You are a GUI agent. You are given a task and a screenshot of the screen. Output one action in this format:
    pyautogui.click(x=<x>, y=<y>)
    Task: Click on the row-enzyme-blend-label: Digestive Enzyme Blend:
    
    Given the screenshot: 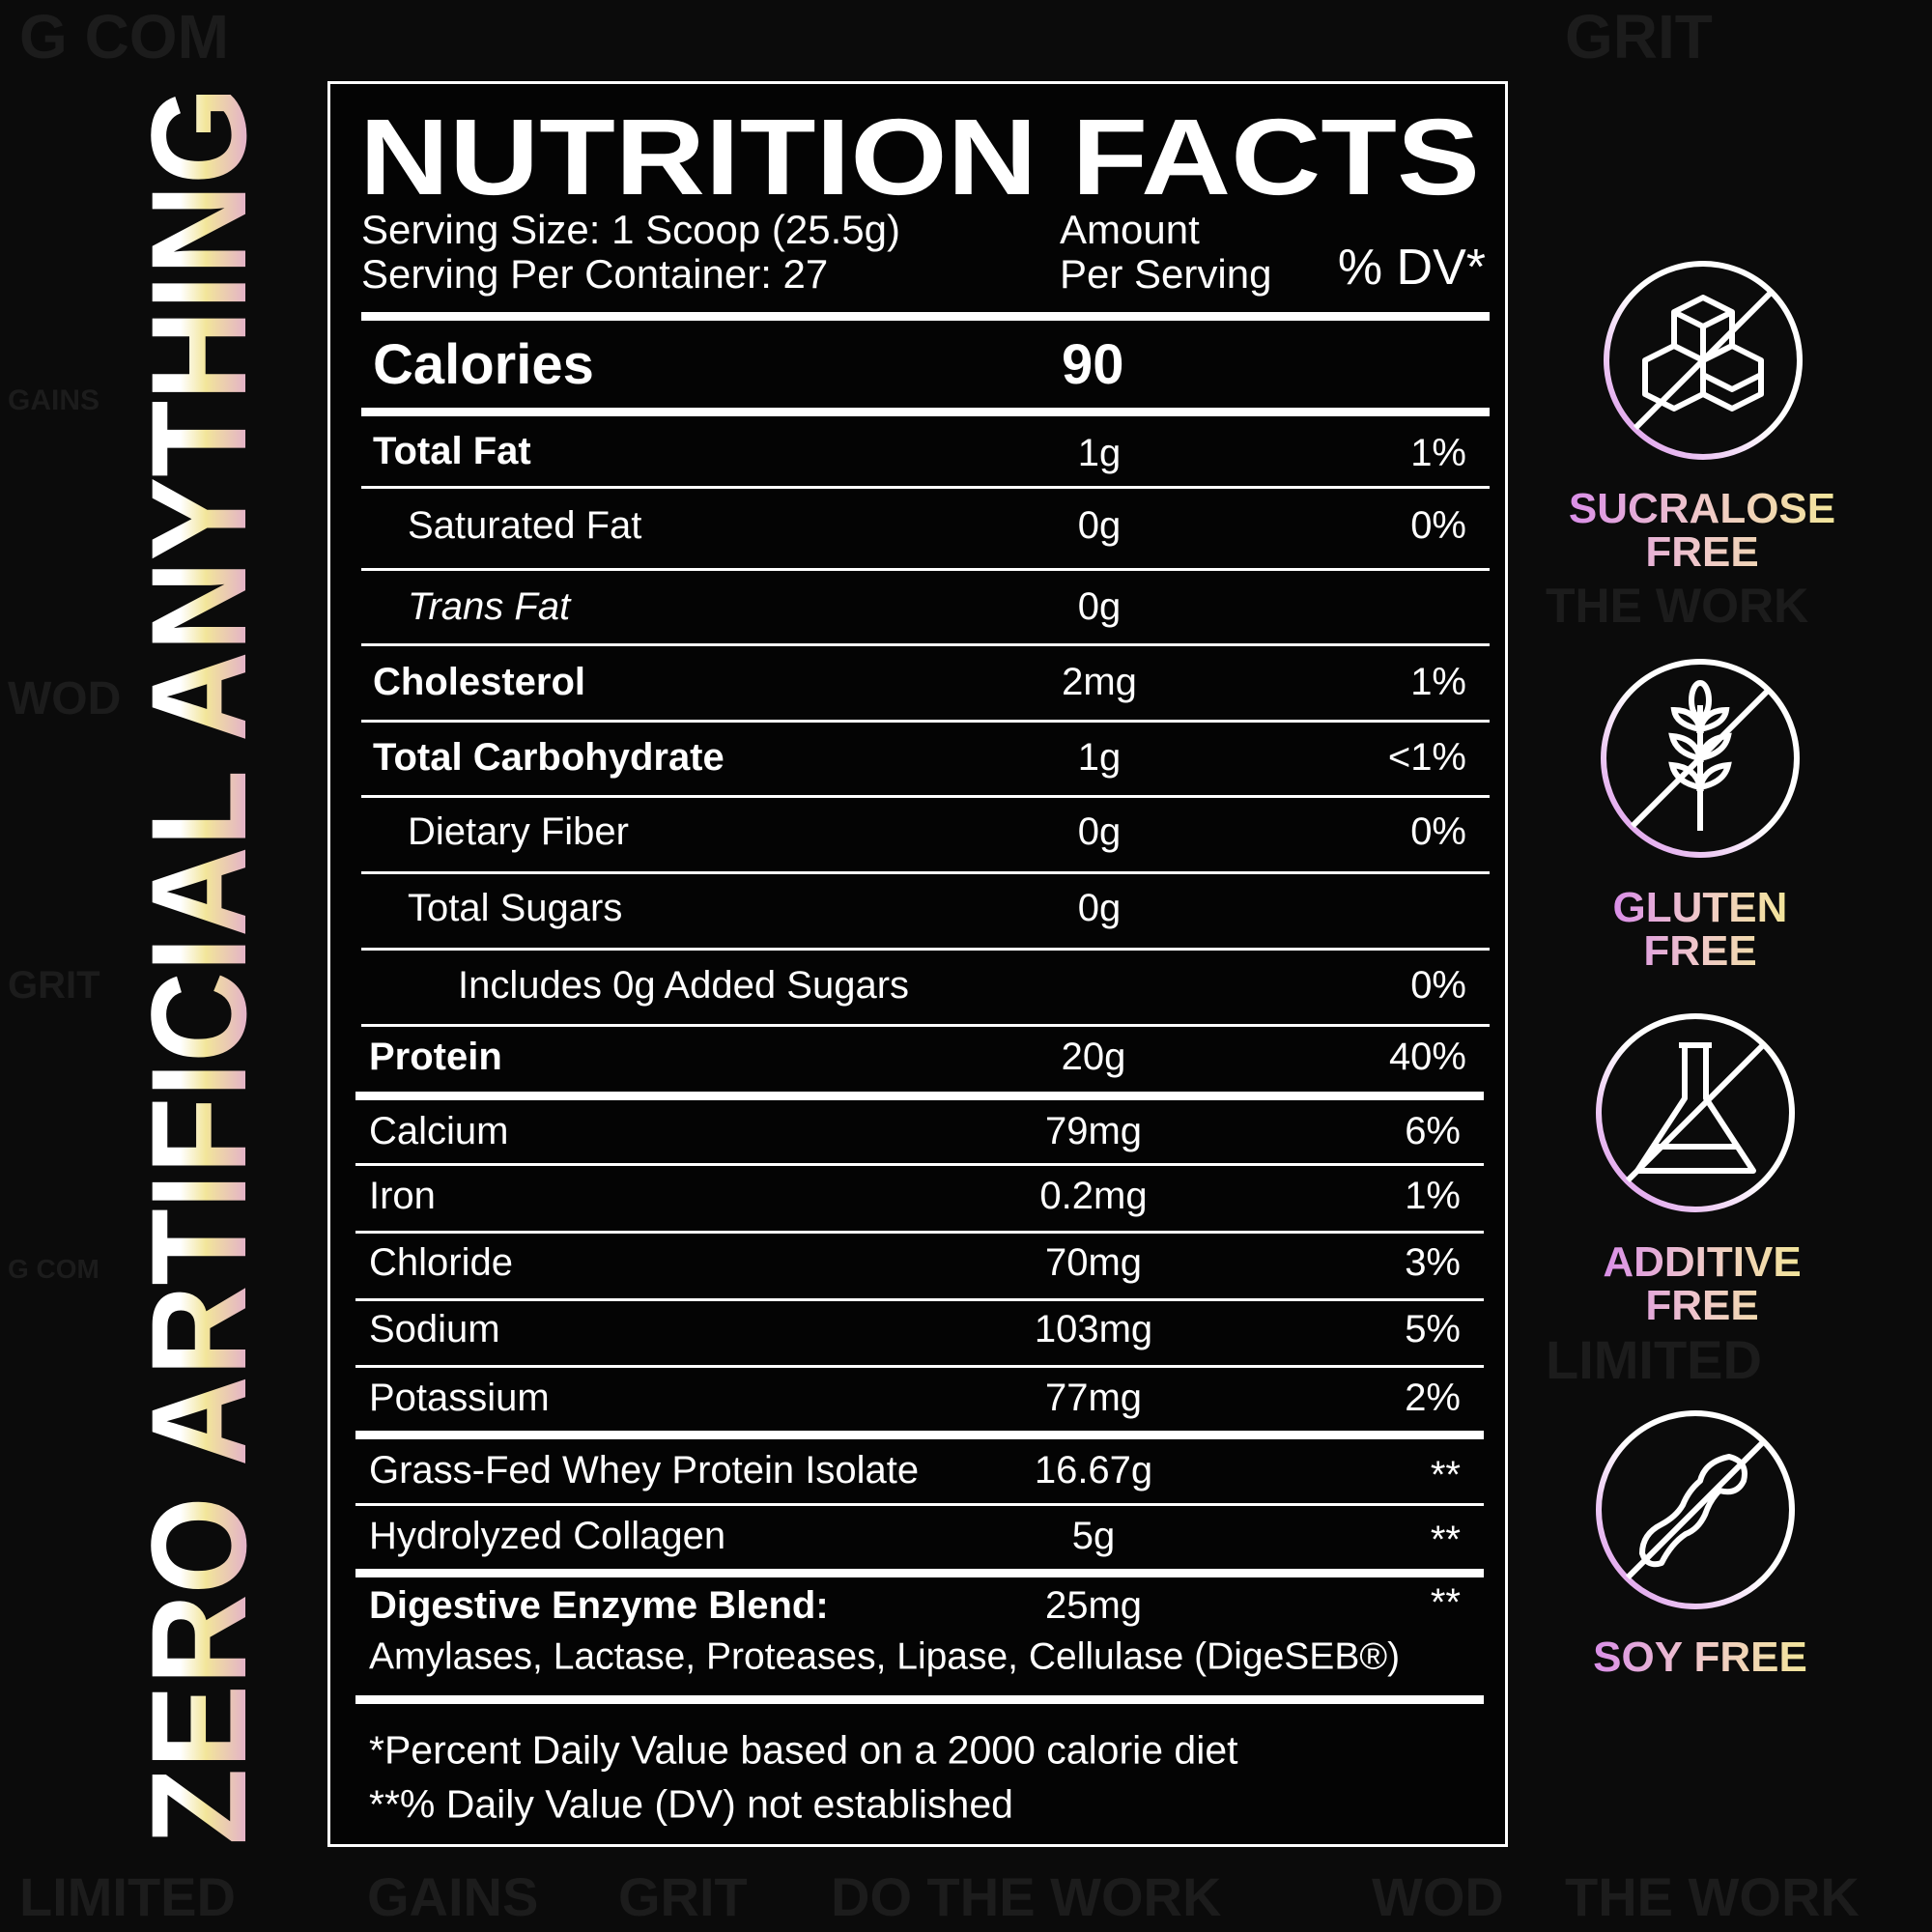 What is the action you would take?
    pyautogui.click(x=599, y=1605)
    